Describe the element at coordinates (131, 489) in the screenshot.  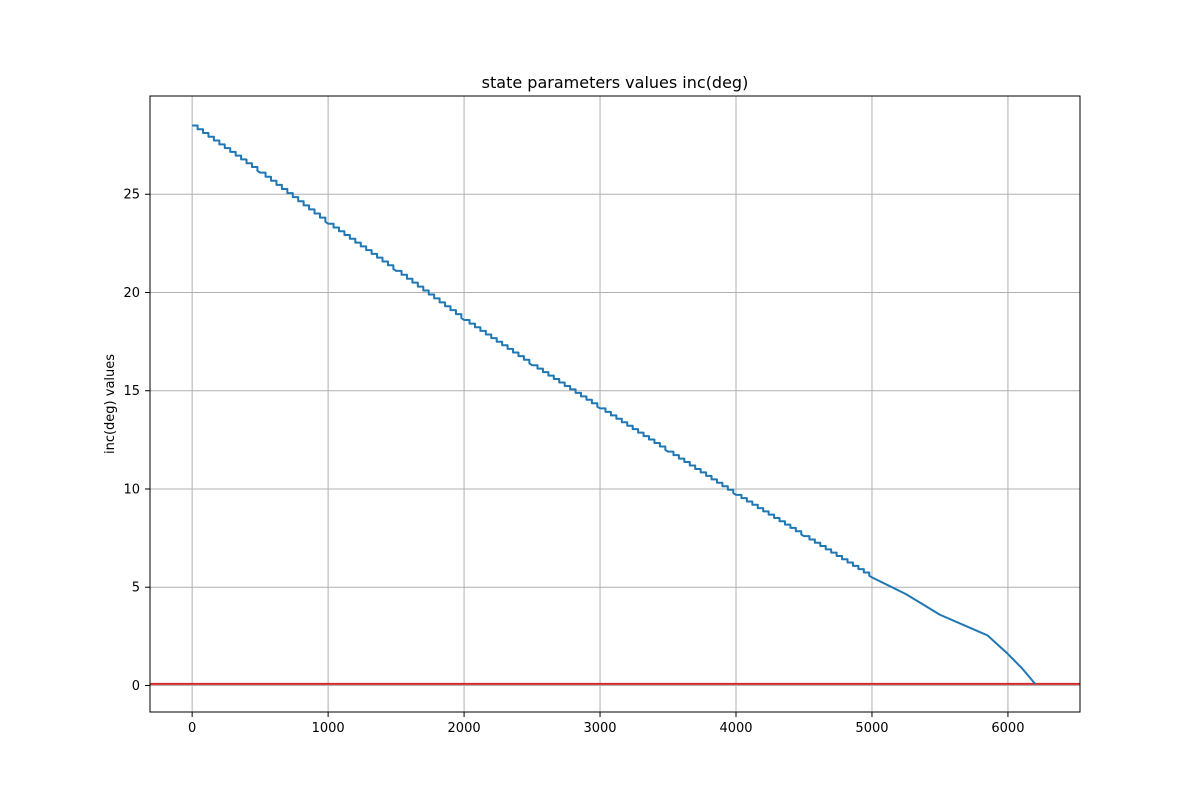
I see `y-tick-label: 10` at that location.